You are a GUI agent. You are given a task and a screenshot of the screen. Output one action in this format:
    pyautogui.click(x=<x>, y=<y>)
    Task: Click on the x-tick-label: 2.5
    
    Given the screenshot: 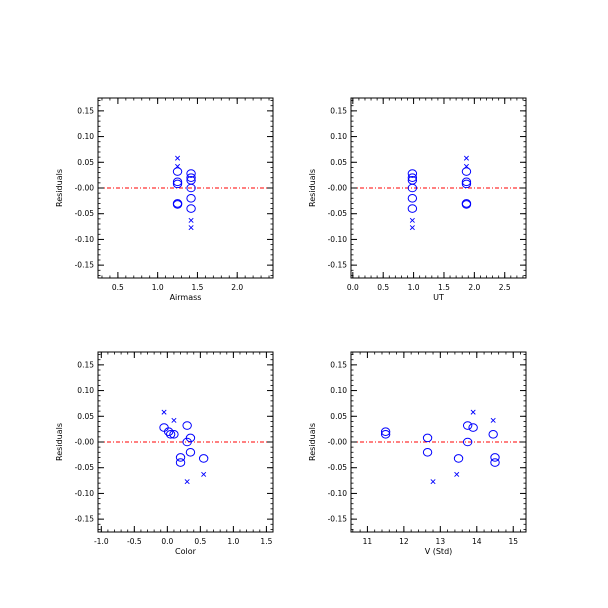 What is the action you would take?
    pyautogui.click(x=505, y=287)
    